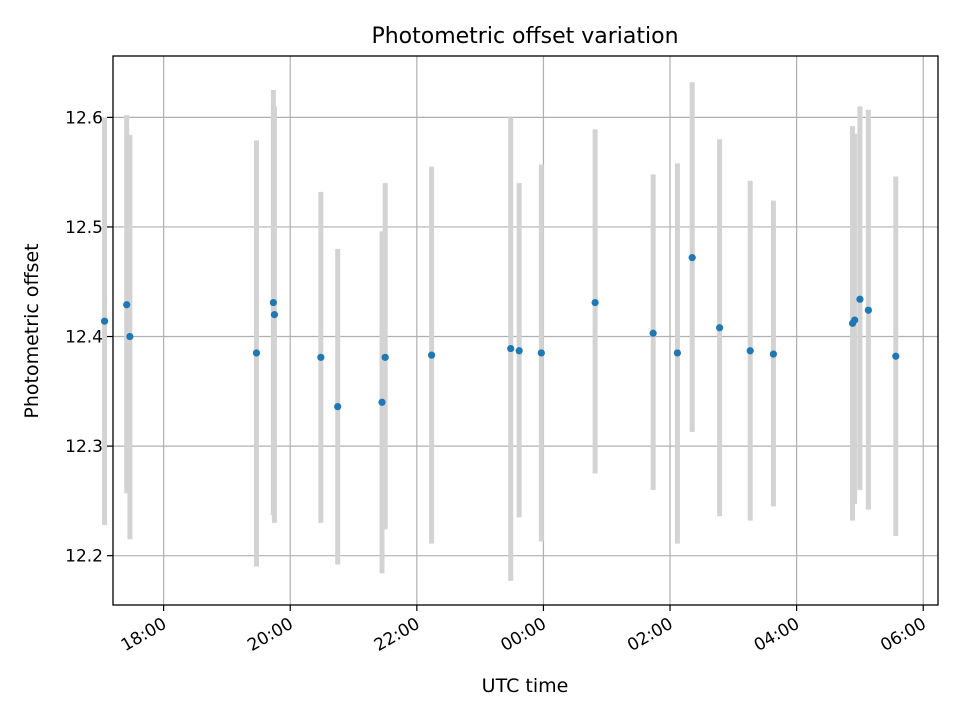  I want to click on y-tick-label: 12.5, so click(84, 228).